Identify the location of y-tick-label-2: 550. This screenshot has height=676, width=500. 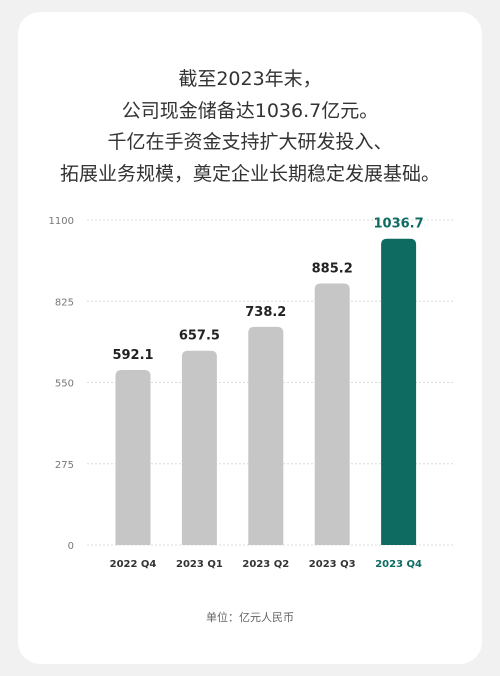
(64, 384).